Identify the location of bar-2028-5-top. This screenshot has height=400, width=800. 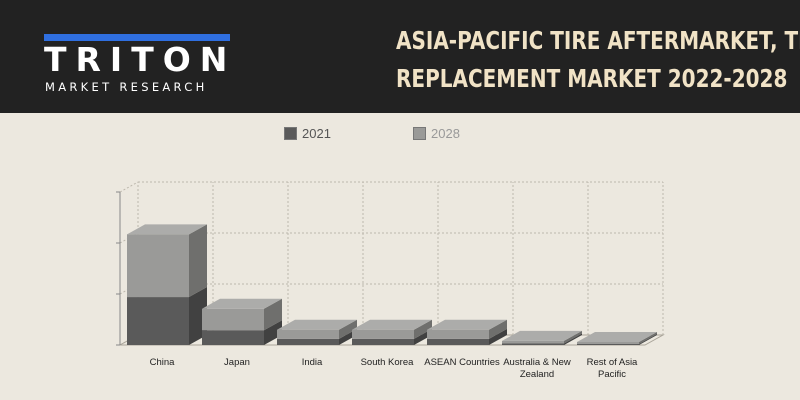
(542, 335).